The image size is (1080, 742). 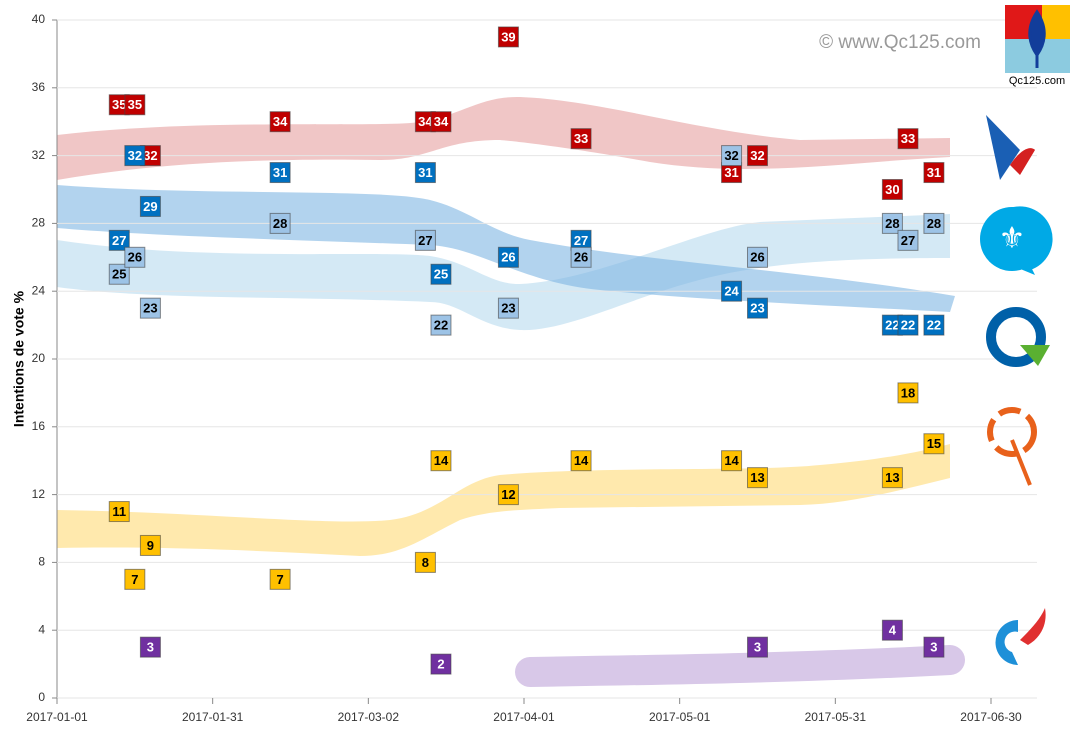 What do you see at coordinates (731, 291) in the screenshot?
I see `data-label: 24` at bounding box center [731, 291].